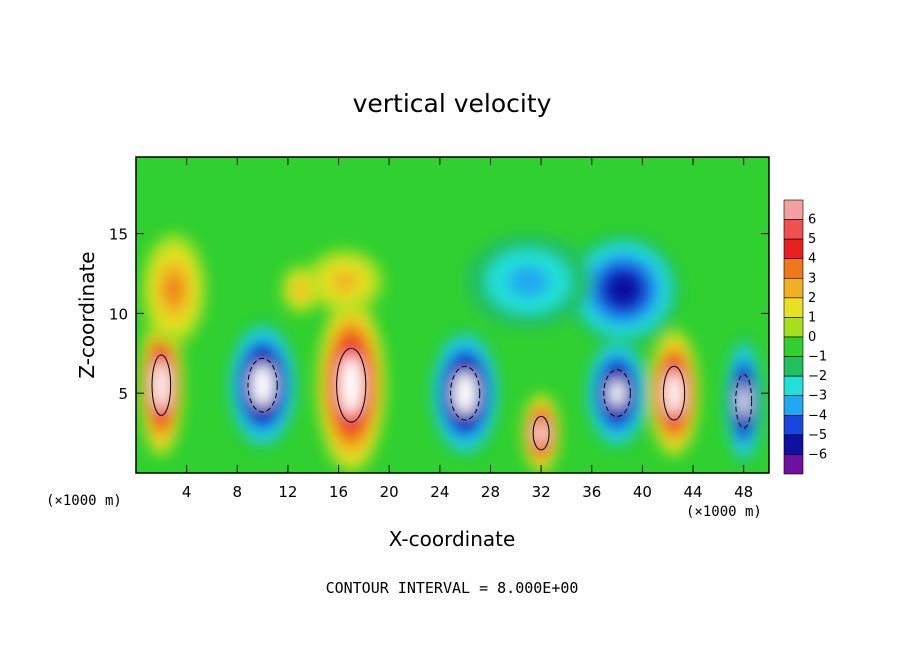 The width and height of the screenshot is (904, 654). What do you see at coordinates (123, 394) in the screenshot?
I see `y-tick-label: 5` at bounding box center [123, 394].